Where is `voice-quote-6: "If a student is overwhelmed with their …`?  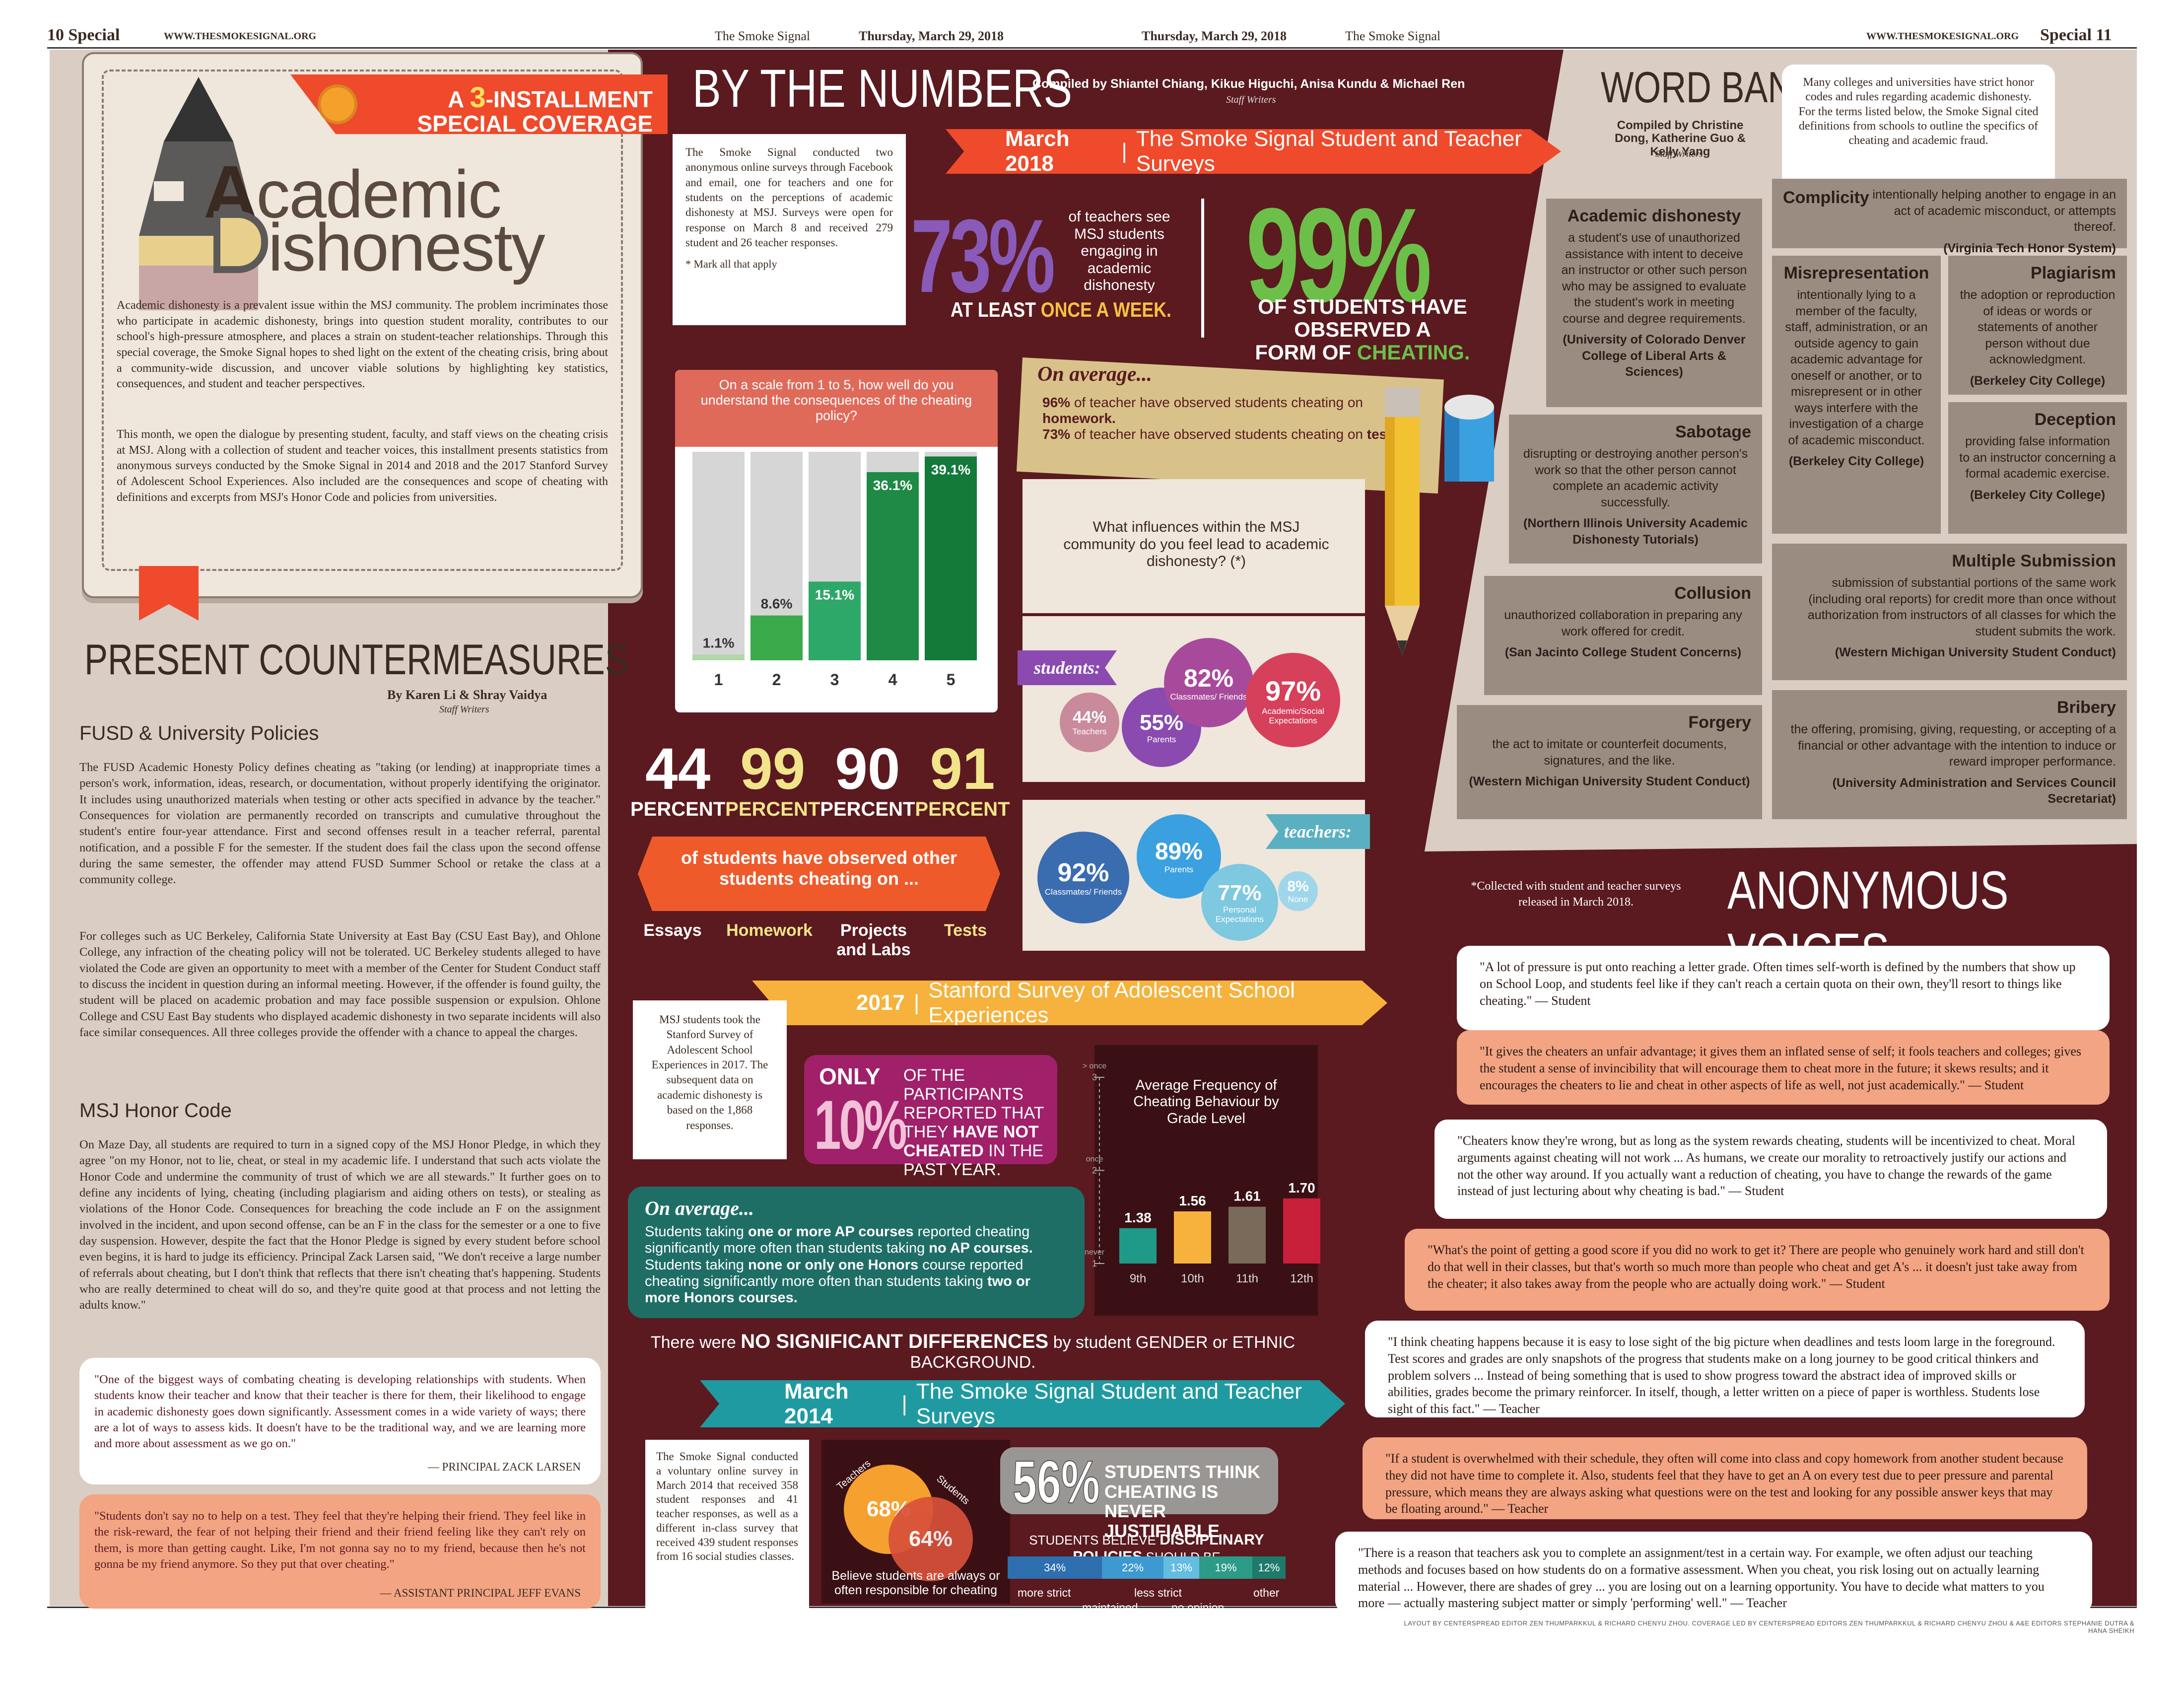 voice-quote-6: "If a student is overwhelmed with their … is located at coordinates (1725, 1478).